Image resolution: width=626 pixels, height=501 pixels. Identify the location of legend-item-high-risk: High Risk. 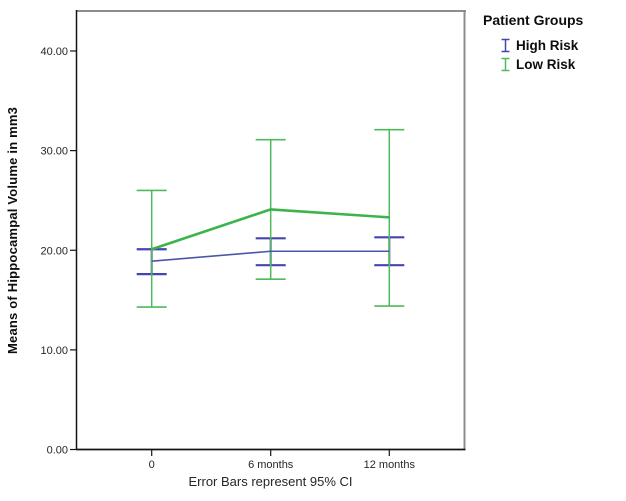
(541, 45).